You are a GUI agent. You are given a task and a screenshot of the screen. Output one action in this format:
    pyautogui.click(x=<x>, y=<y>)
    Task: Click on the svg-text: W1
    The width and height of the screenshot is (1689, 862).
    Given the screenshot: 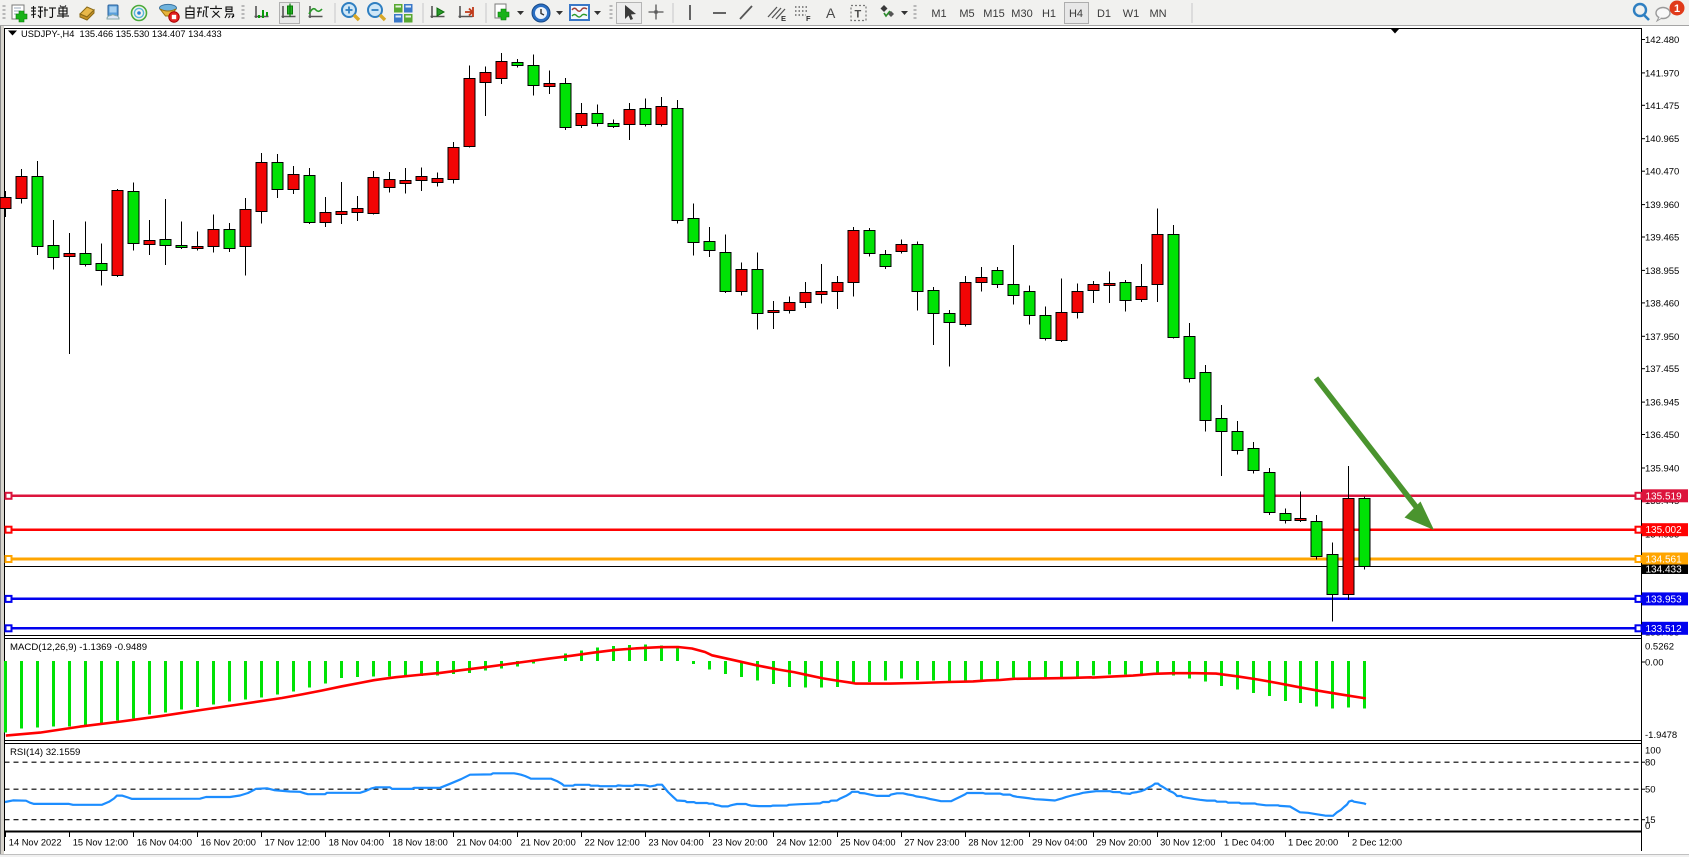 What is the action you would take?
    pyautogui.click(x=1131, y=14)
    